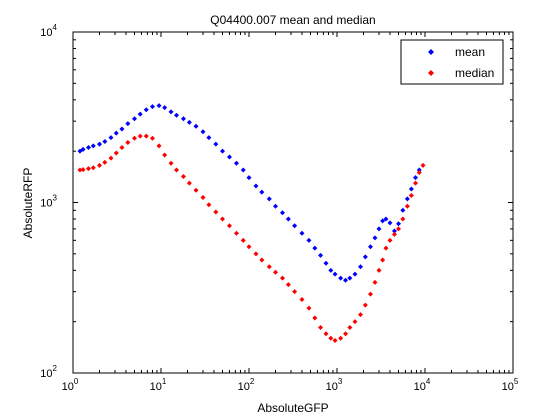  What do you see at coordinates (28, 203) in the screenshot?
I see `y-axis-label: AbsoluteRFP` at bounding box center [28, 203].